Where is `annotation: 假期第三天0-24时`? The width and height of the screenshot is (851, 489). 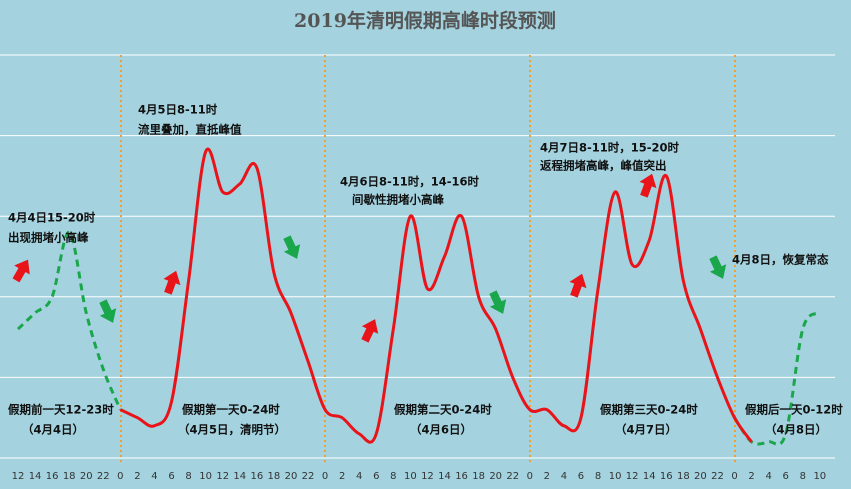 annotation: 假期第三天0-24时 is located at coordinates (649, 410).